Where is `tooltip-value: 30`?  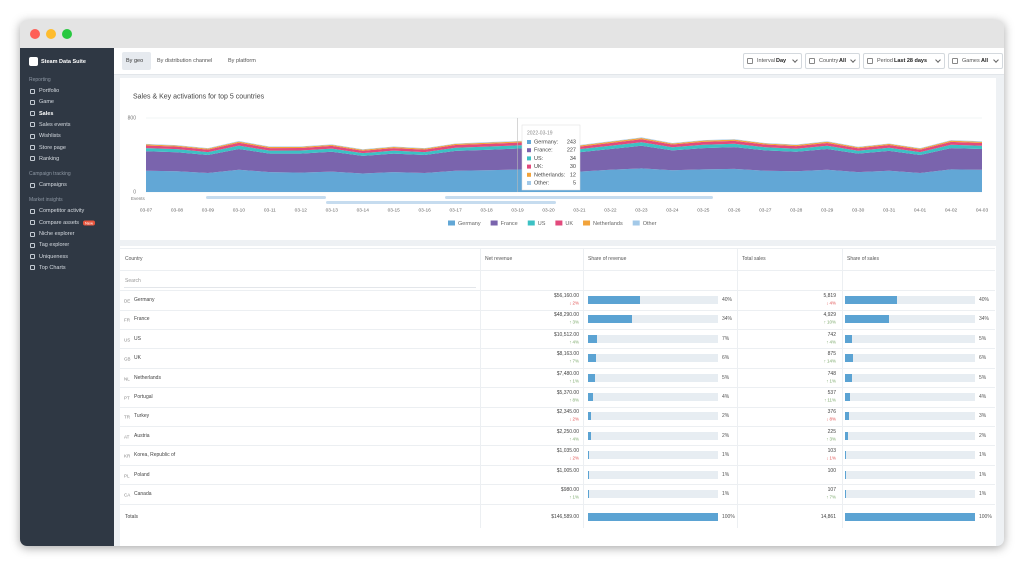 tooltip-value: 30 is located at coordinates (573, 167).